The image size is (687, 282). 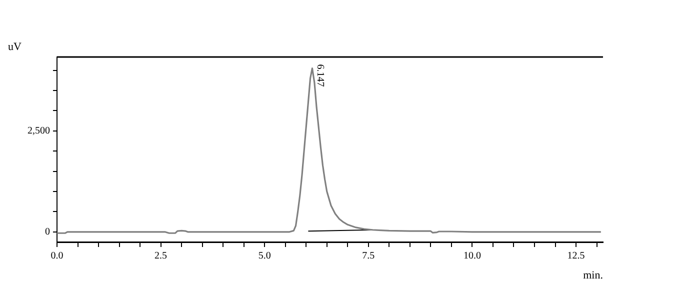 I want to click on y-axis-title: uV, so click(x=15, y=46).